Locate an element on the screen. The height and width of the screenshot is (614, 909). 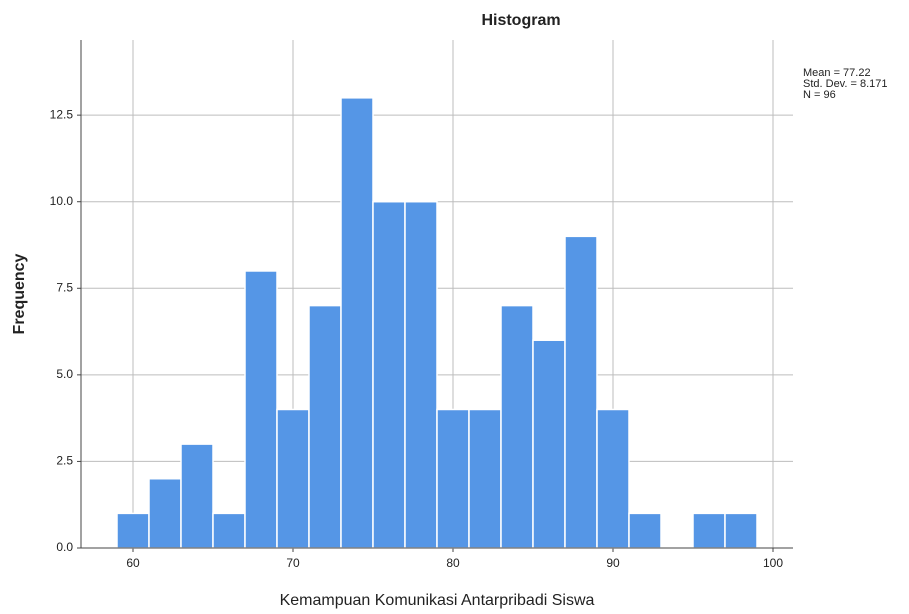
stats-annotation: Mean = 77.22 is located at coordinates (837, 73).